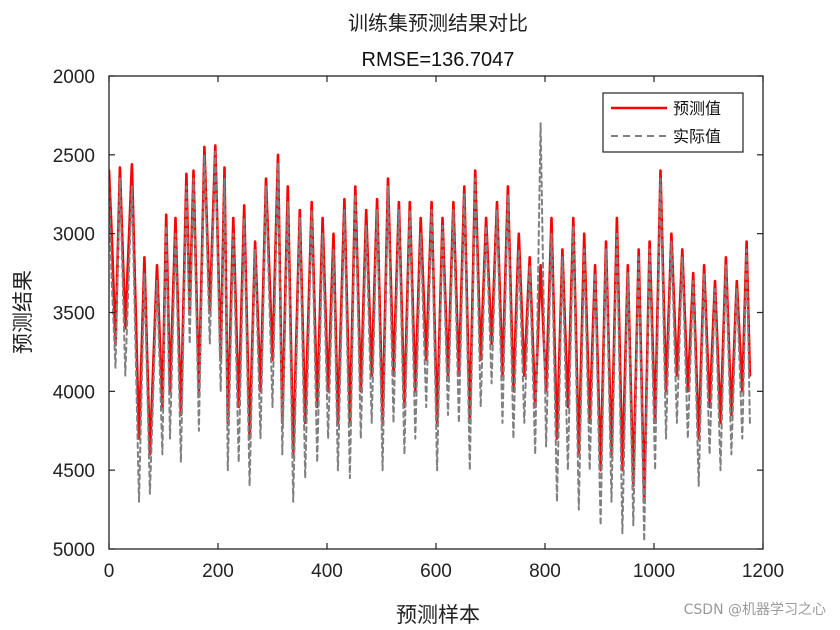 The width and height of the screenshot is (840, 630). What do you see at coordinates (74, 471) in the screenshot?
I see `y-tick-label: 4500` at bounding box center [74, 471].